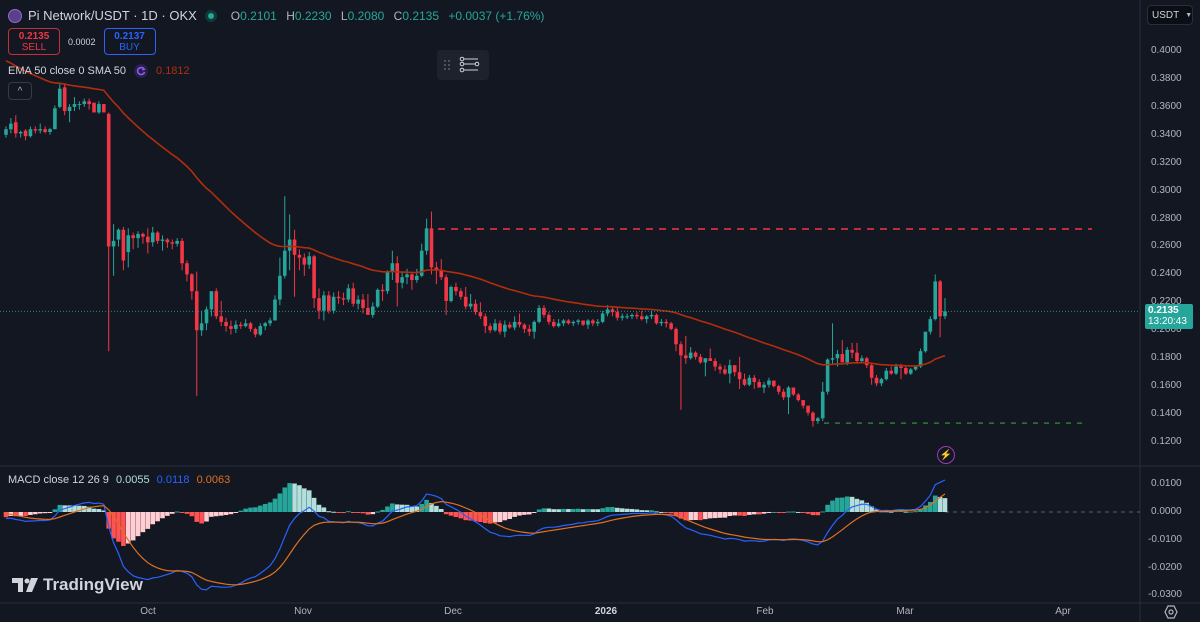 The width and height of the screenshot is (1200, 622). Describe the element at coordinates (1166, 302) in the screenshot. I see `price-tick: 0.2200` at that location.